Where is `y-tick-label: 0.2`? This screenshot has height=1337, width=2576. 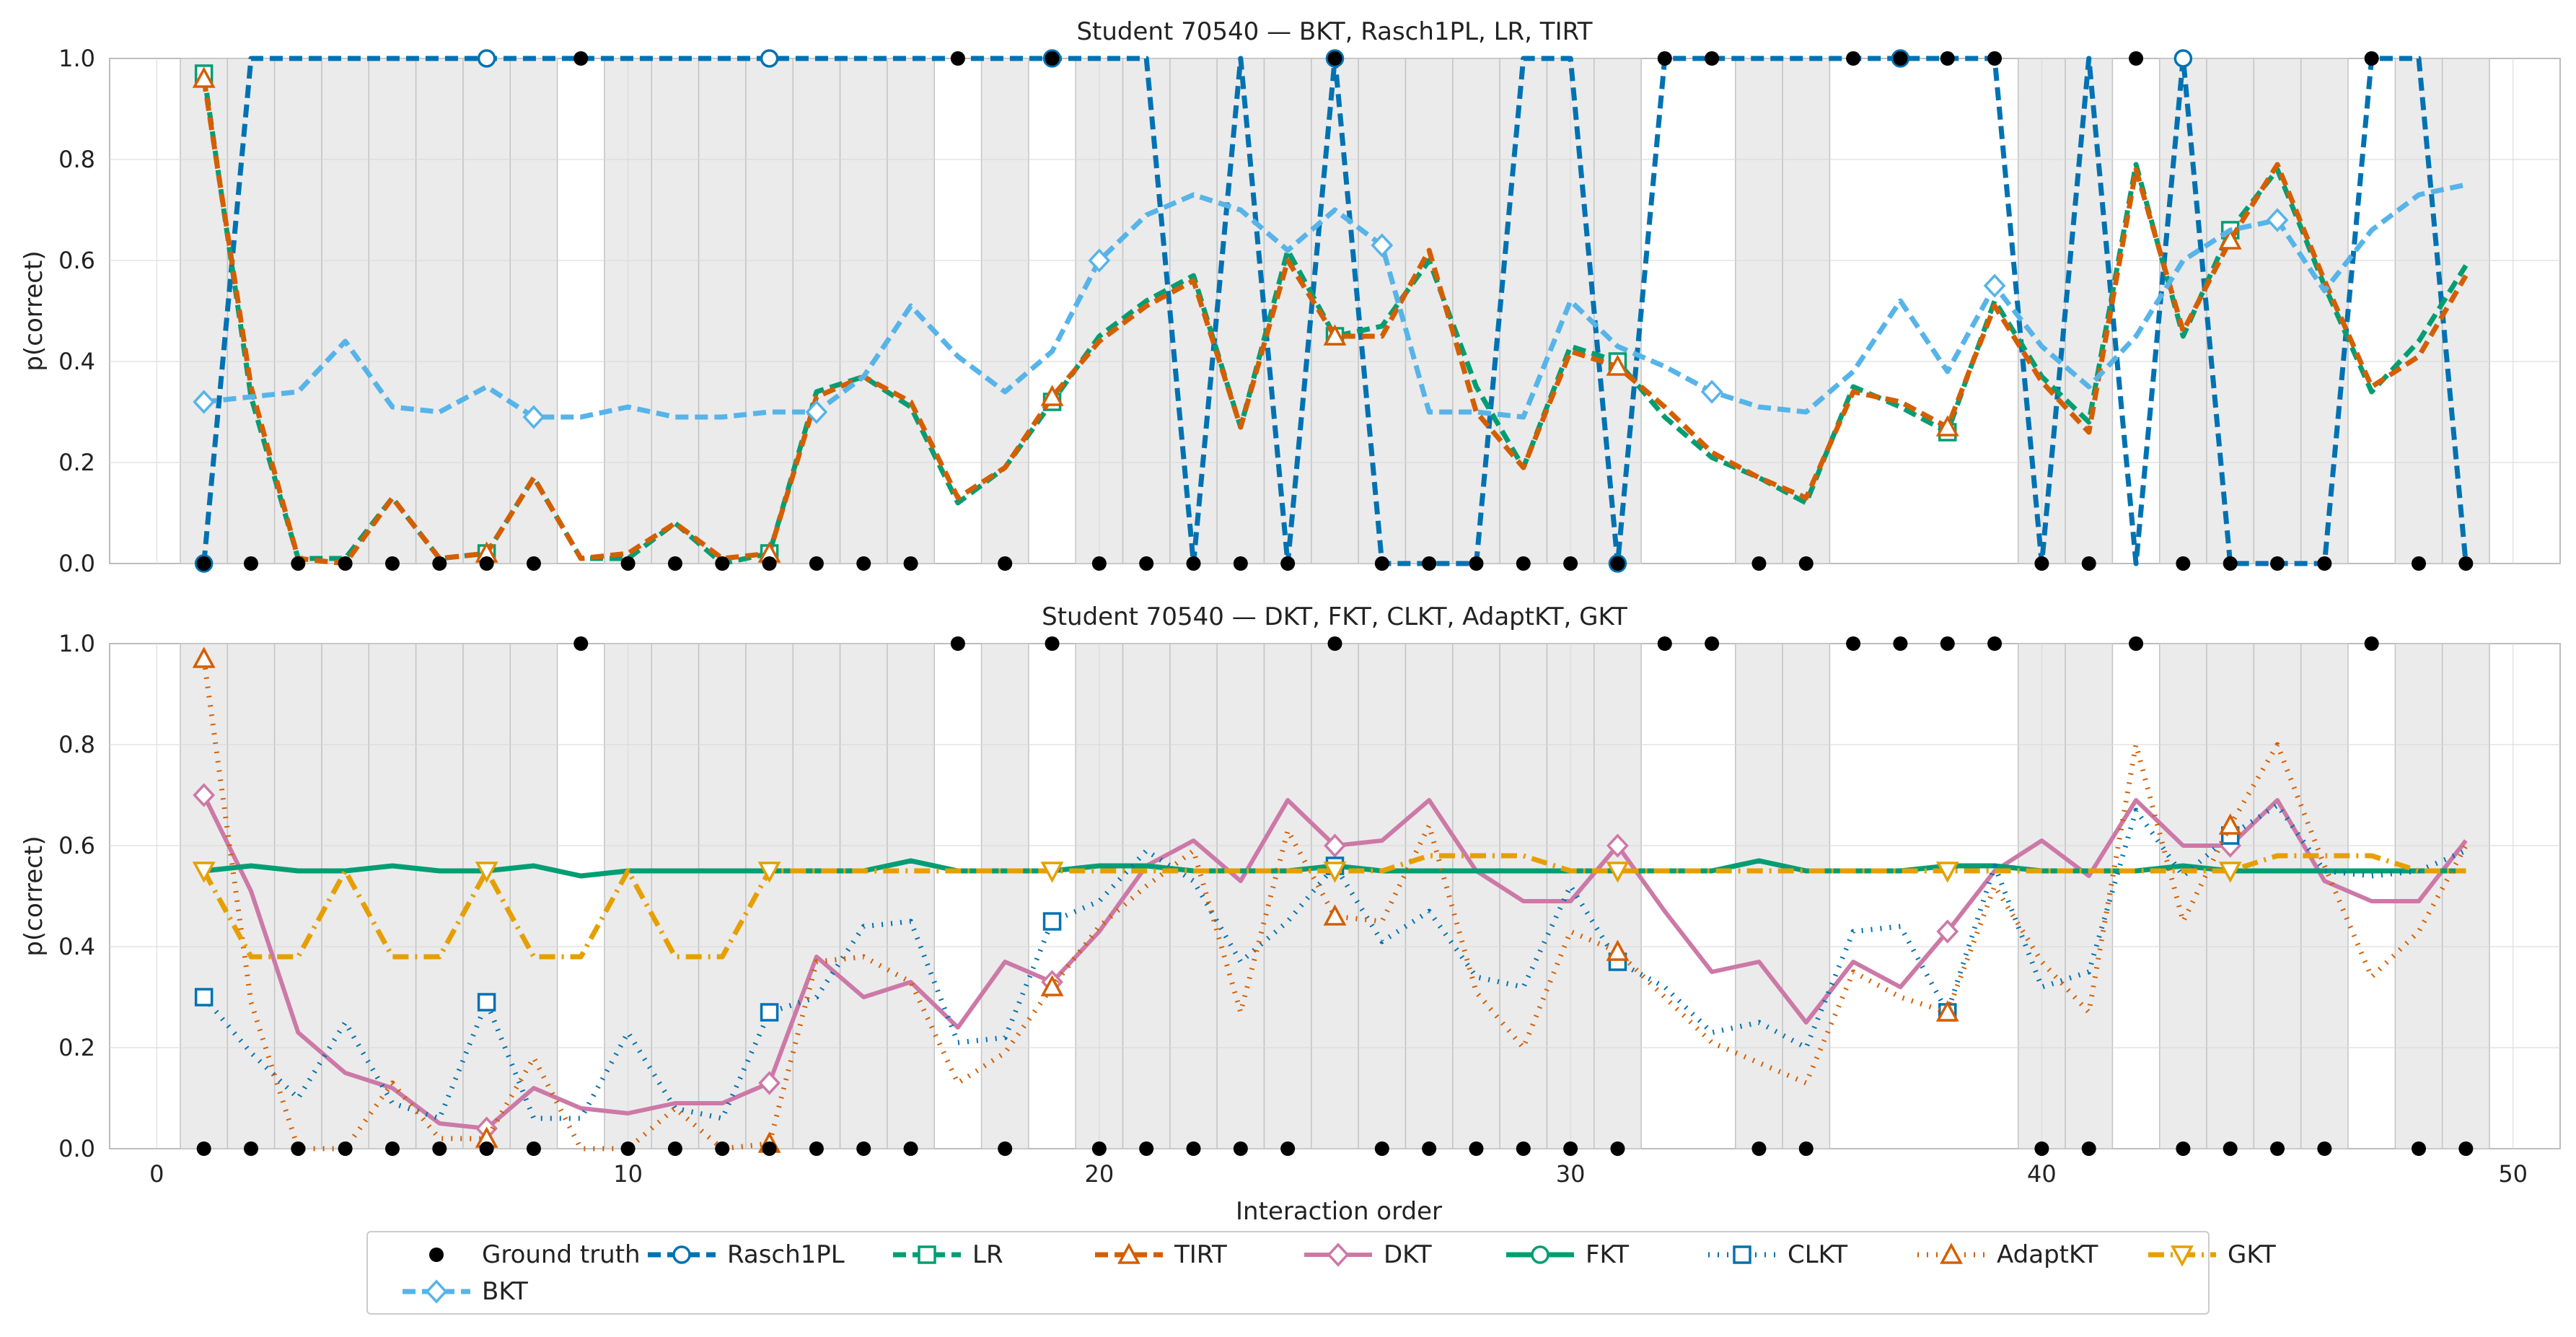
y-tick-label: 0.2 is located at coordinates (76, 462).